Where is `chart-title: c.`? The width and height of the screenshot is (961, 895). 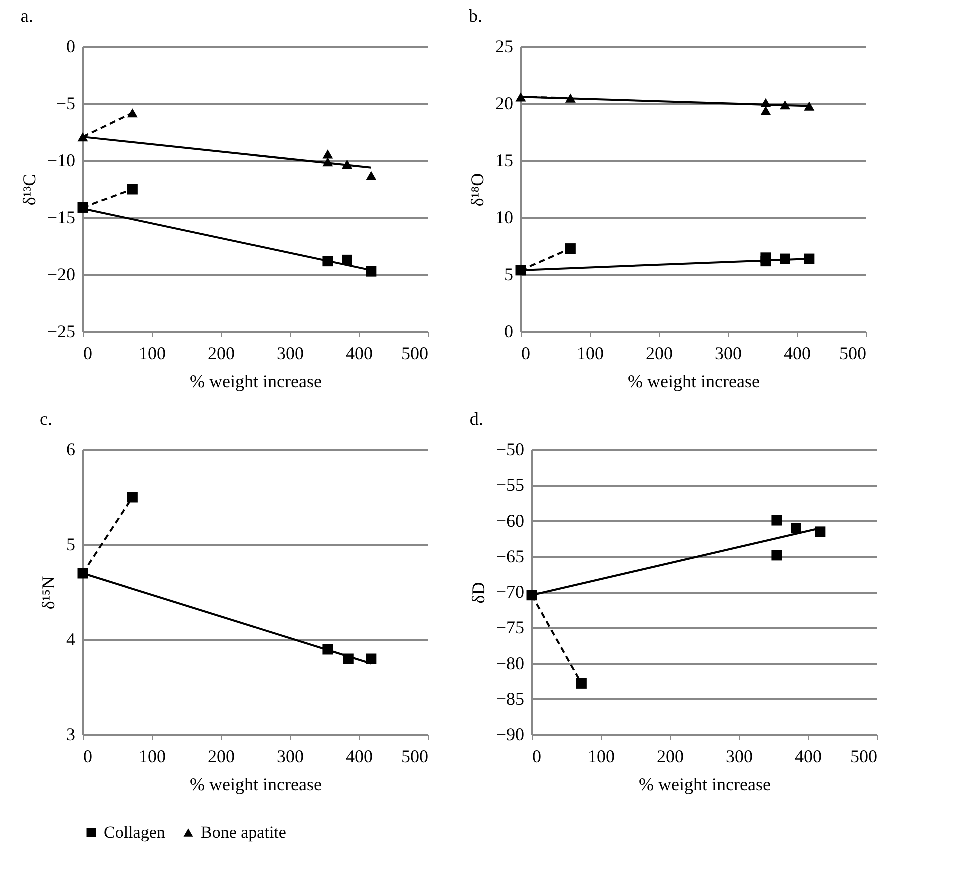 chart-title: c. is located at coordinates (46, 419).